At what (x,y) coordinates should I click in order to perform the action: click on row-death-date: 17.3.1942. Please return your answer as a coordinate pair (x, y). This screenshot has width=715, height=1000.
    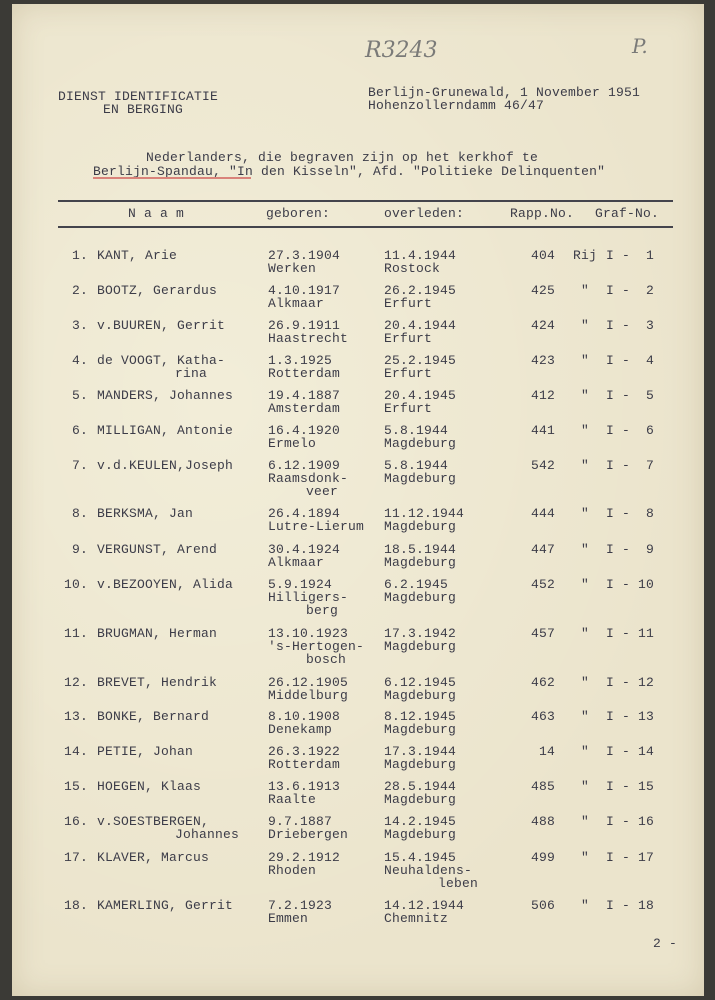
    Looking at the image, I should click on (420, 633).